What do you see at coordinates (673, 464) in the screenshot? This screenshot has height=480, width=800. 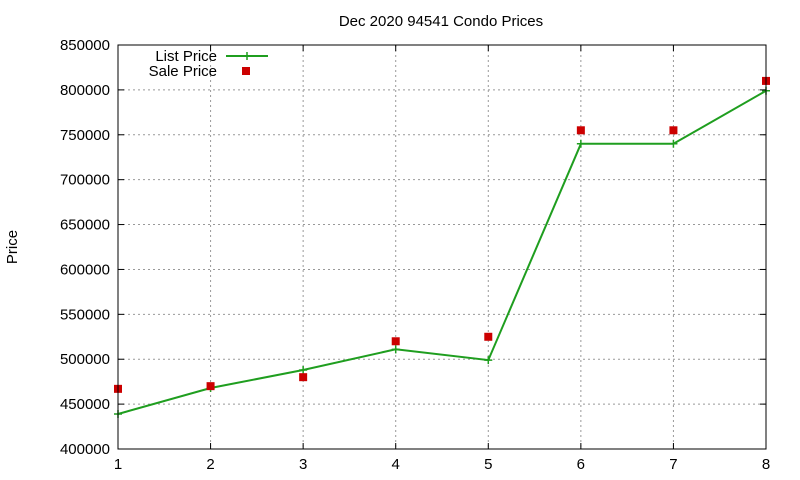 I see `x-tick-label: 7` at bounding box center [673, 464].